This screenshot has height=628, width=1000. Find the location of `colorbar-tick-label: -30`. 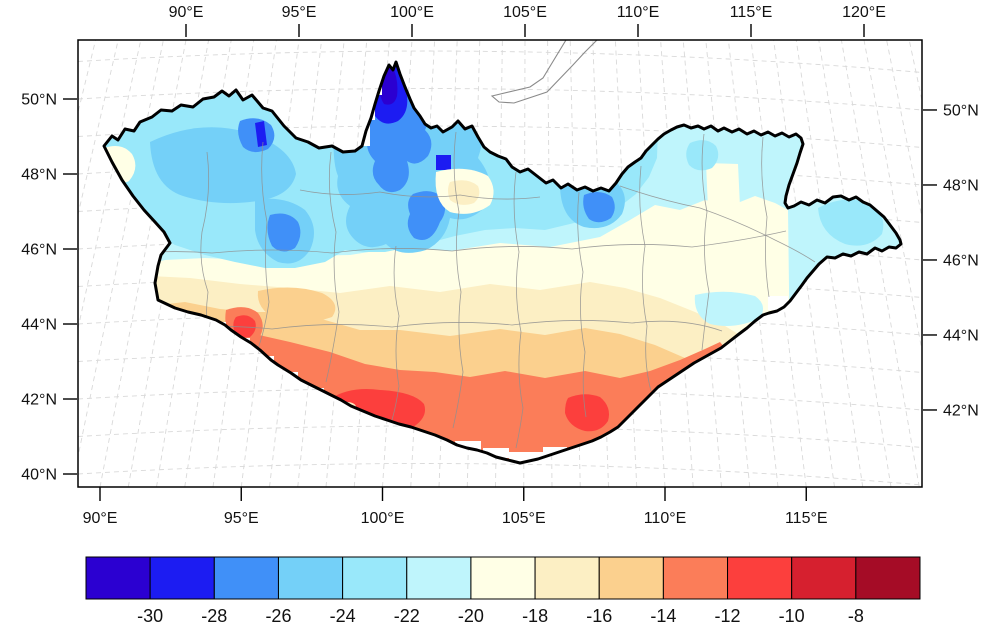

colorbar-tick-label: -30 is located at coordinates (150, 616).